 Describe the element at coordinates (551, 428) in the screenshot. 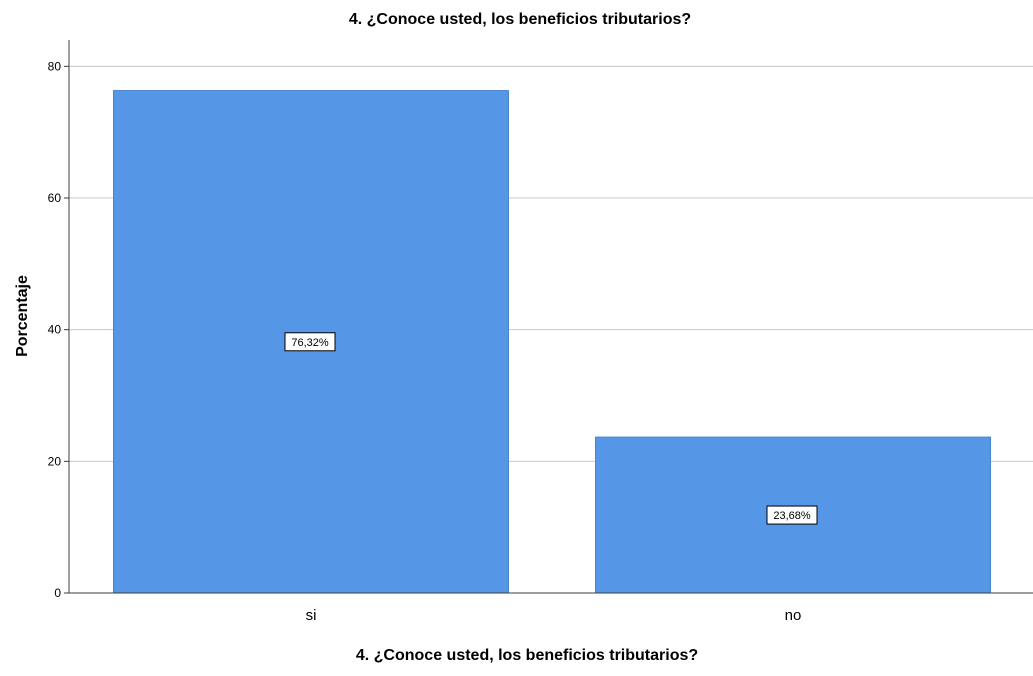

I see `data-labels: 76,32% 23,68%` at that location.